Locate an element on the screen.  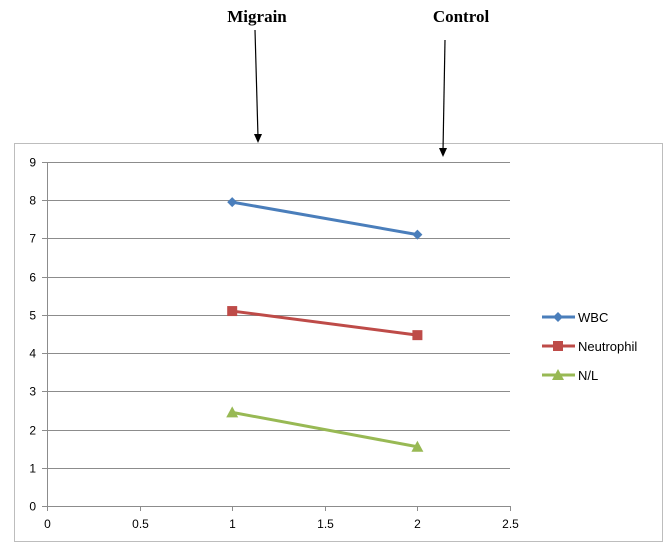
annotation-label: Migrain is located at coordinates (257, 16).